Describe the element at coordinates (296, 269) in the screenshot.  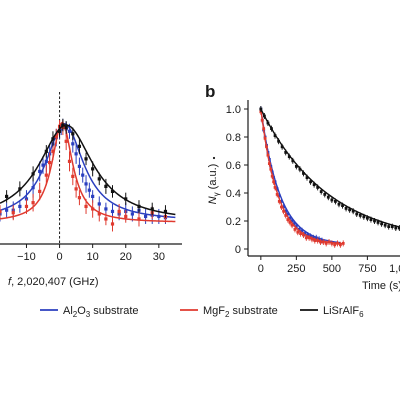
I see `panel-b-x-tick-label: 250` at that location.